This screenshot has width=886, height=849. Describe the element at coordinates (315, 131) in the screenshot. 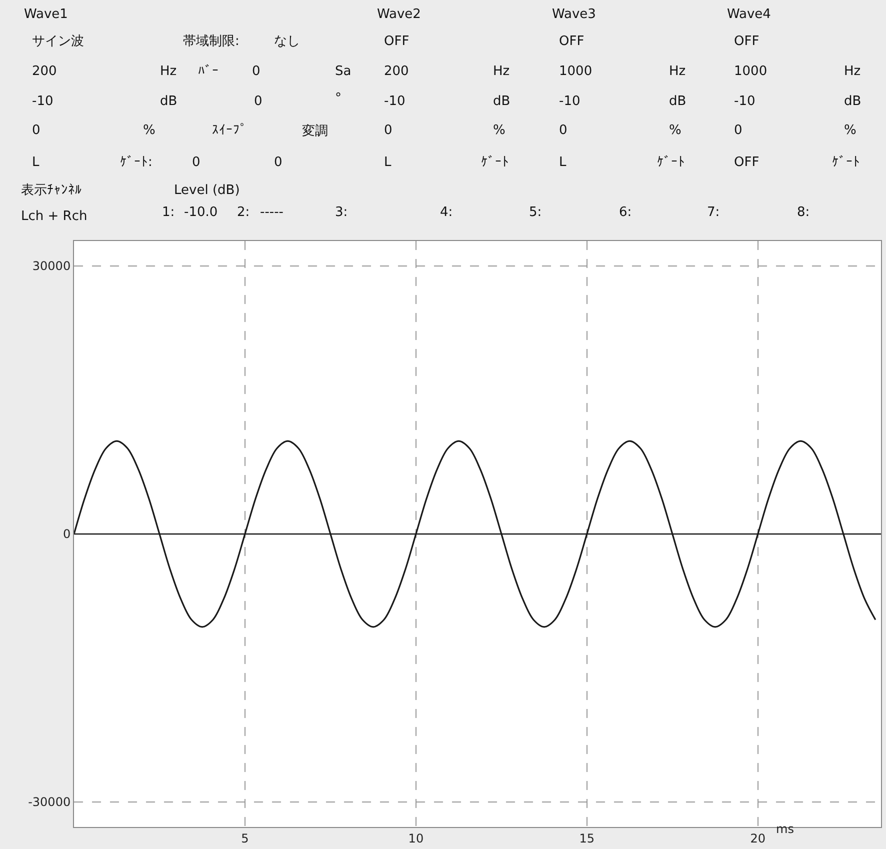

I see `text: 変調` at that location.